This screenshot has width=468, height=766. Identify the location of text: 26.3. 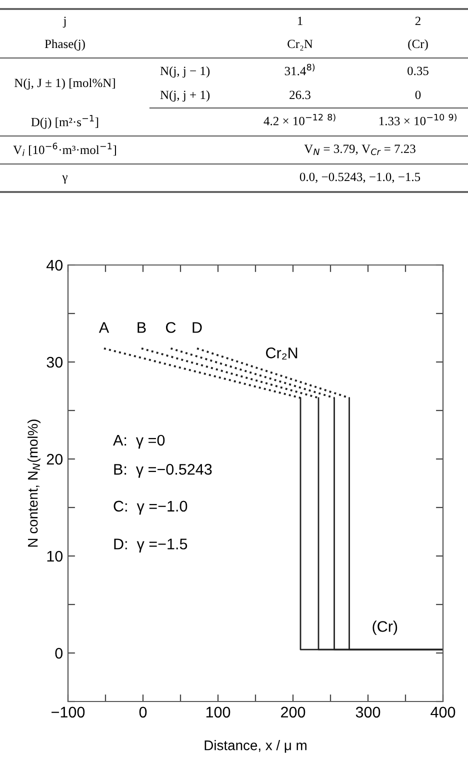
(300, 95).